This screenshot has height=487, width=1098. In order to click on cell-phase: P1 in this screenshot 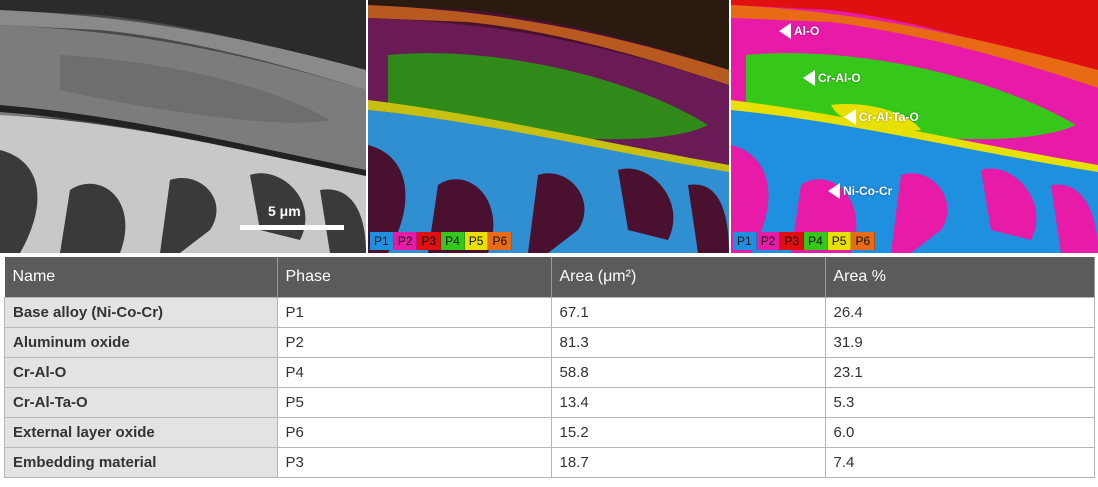, I will do `click(414, 312)`.